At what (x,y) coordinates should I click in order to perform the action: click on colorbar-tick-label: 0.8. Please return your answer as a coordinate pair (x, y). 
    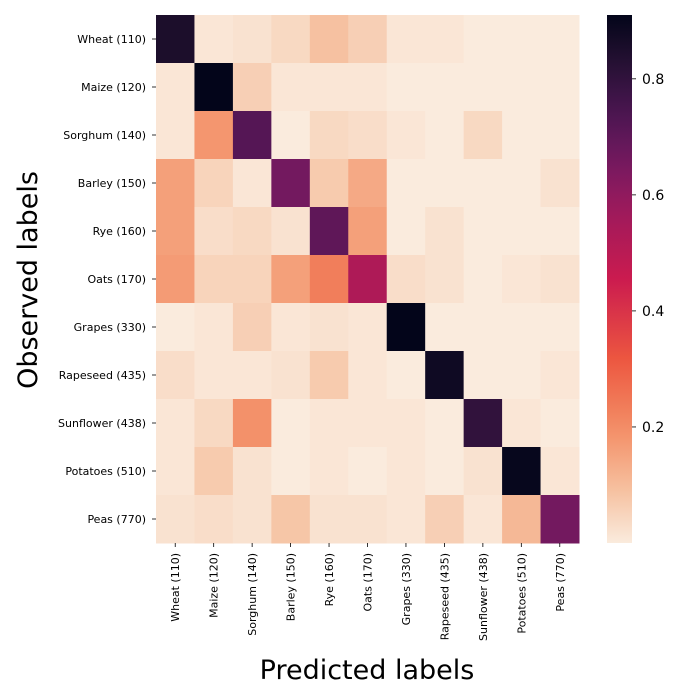
    Looking at the image, I should click on (653, 80).